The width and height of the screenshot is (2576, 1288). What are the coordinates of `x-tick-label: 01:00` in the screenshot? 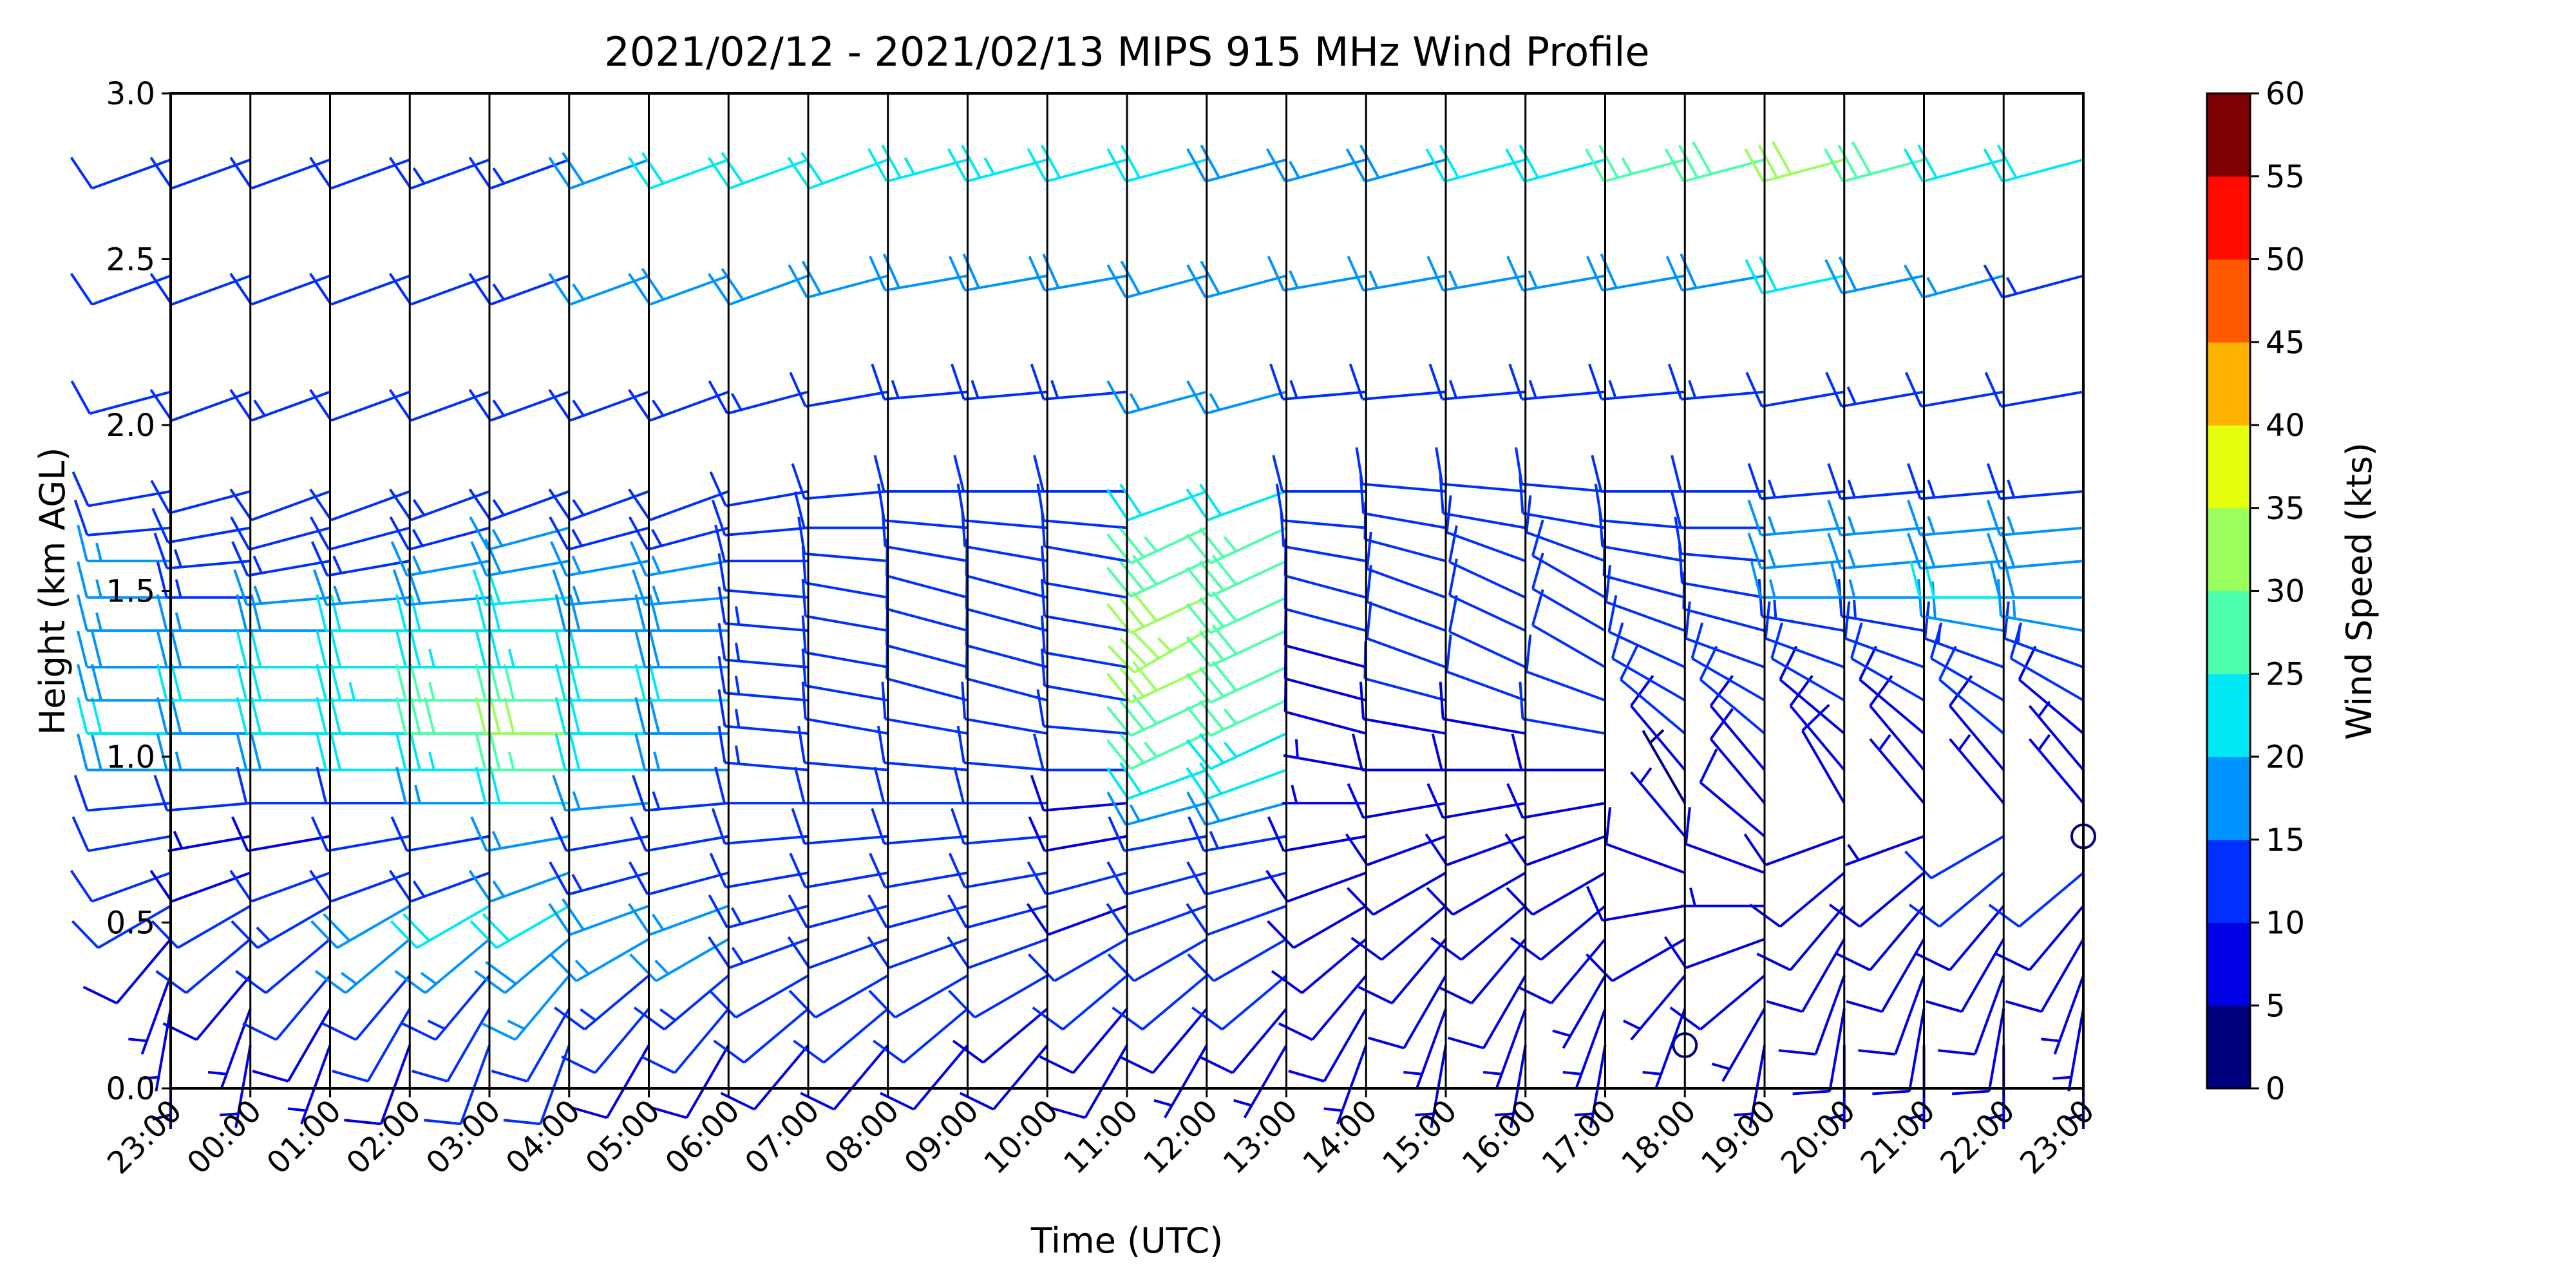 It's located at (304, 1137).